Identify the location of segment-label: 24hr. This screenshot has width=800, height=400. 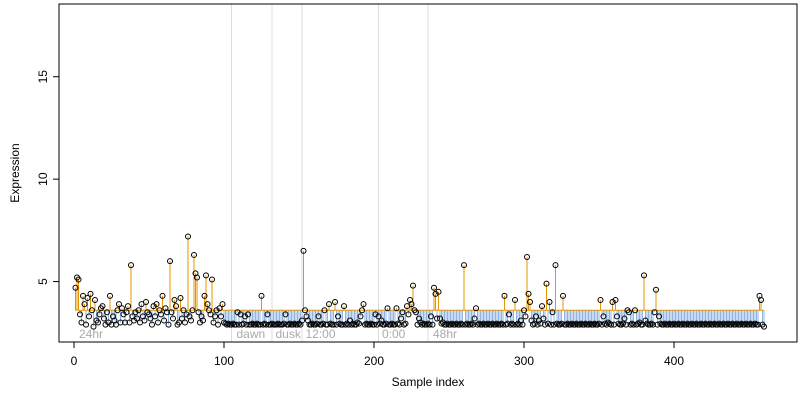
(91, 334).